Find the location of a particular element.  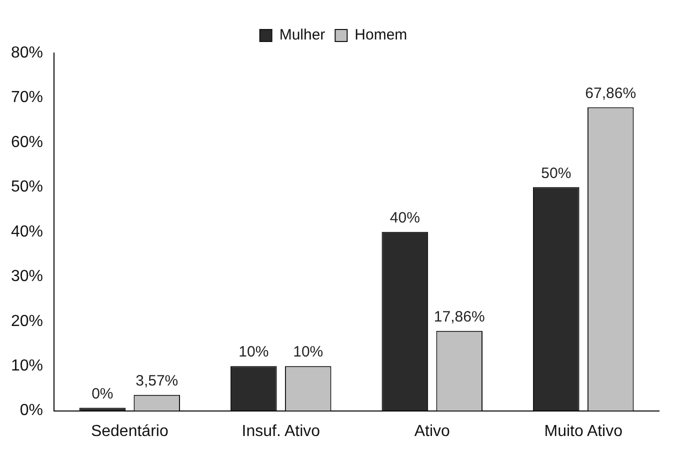

x-tick-label: Muito Ativo is located at coordinates (583, 431).